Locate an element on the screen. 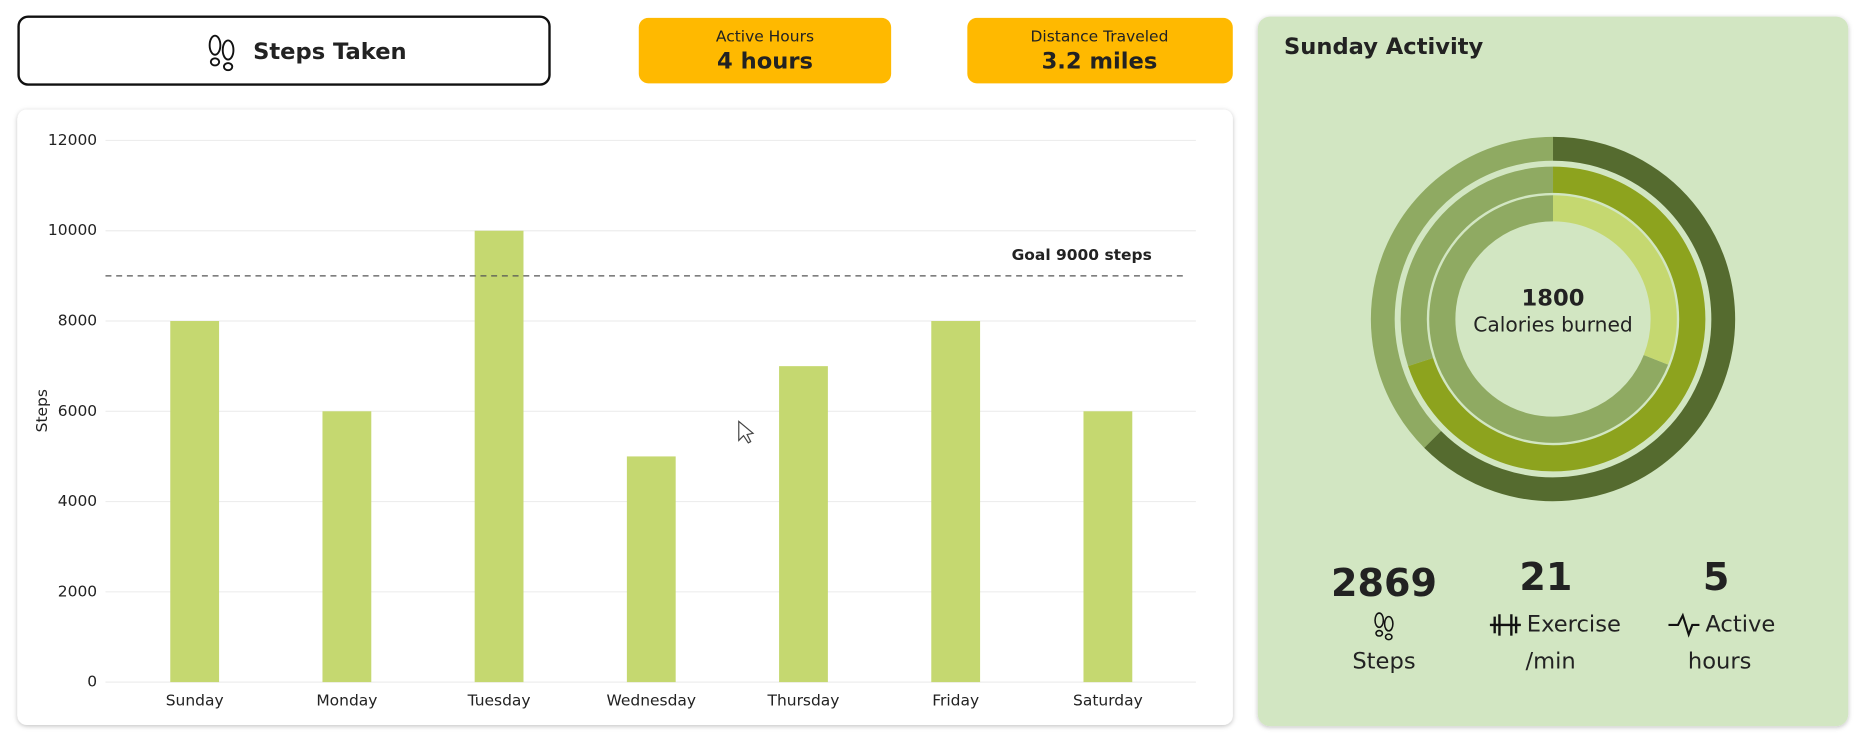 Image resolution: width=1868 pixels, height=744 pixels. x-tick-label: Tuesday is located at coordinates (499, 701).